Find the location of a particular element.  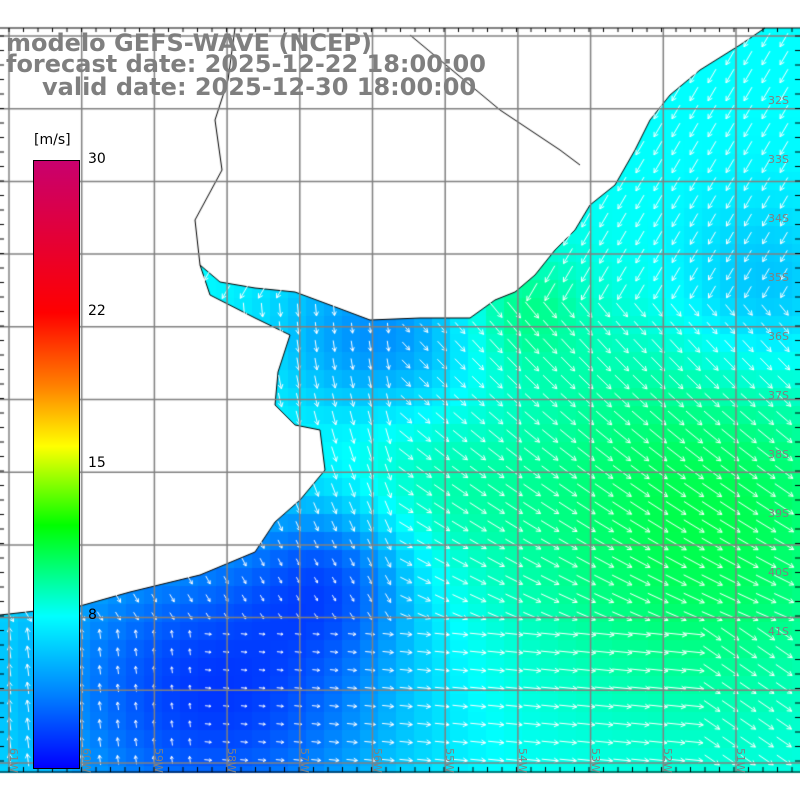

latitude-label: 34S is located at coordinates (778, 218).